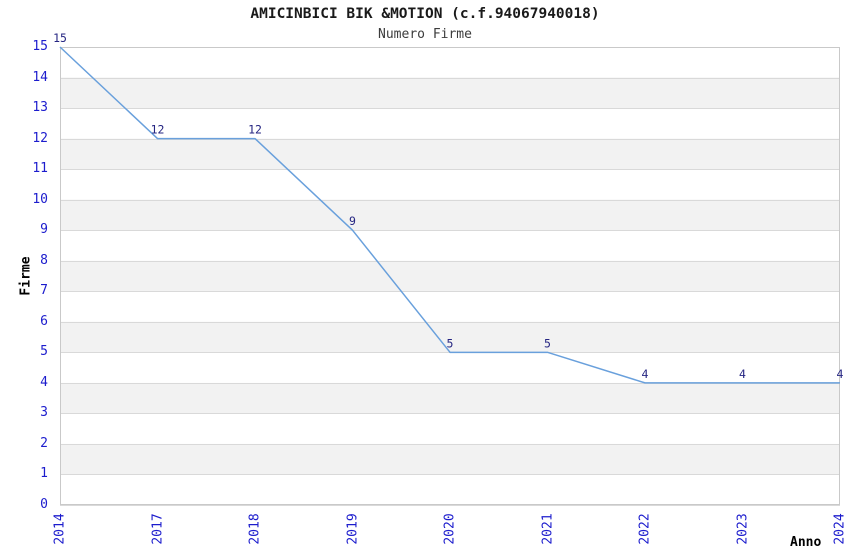 The width and height of the screenshot is (850, 550). What do you see at coordinates (40, 169) in the screenshot?
I see `y-tick-label: 11` at bounding box center [40, 169].